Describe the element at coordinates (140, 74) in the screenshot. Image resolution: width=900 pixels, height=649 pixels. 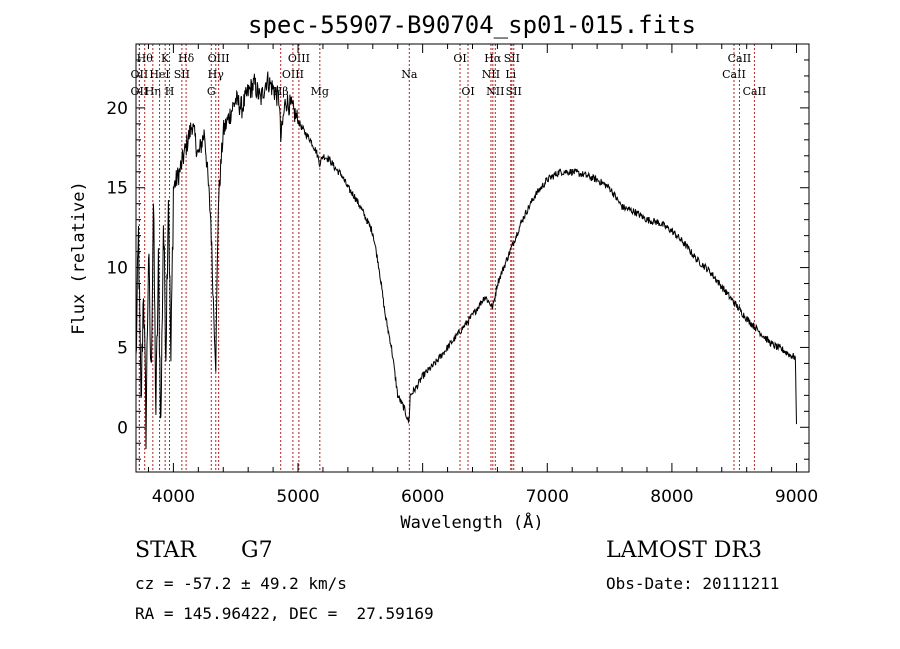
I see `line-marker-label: OII` at that location.